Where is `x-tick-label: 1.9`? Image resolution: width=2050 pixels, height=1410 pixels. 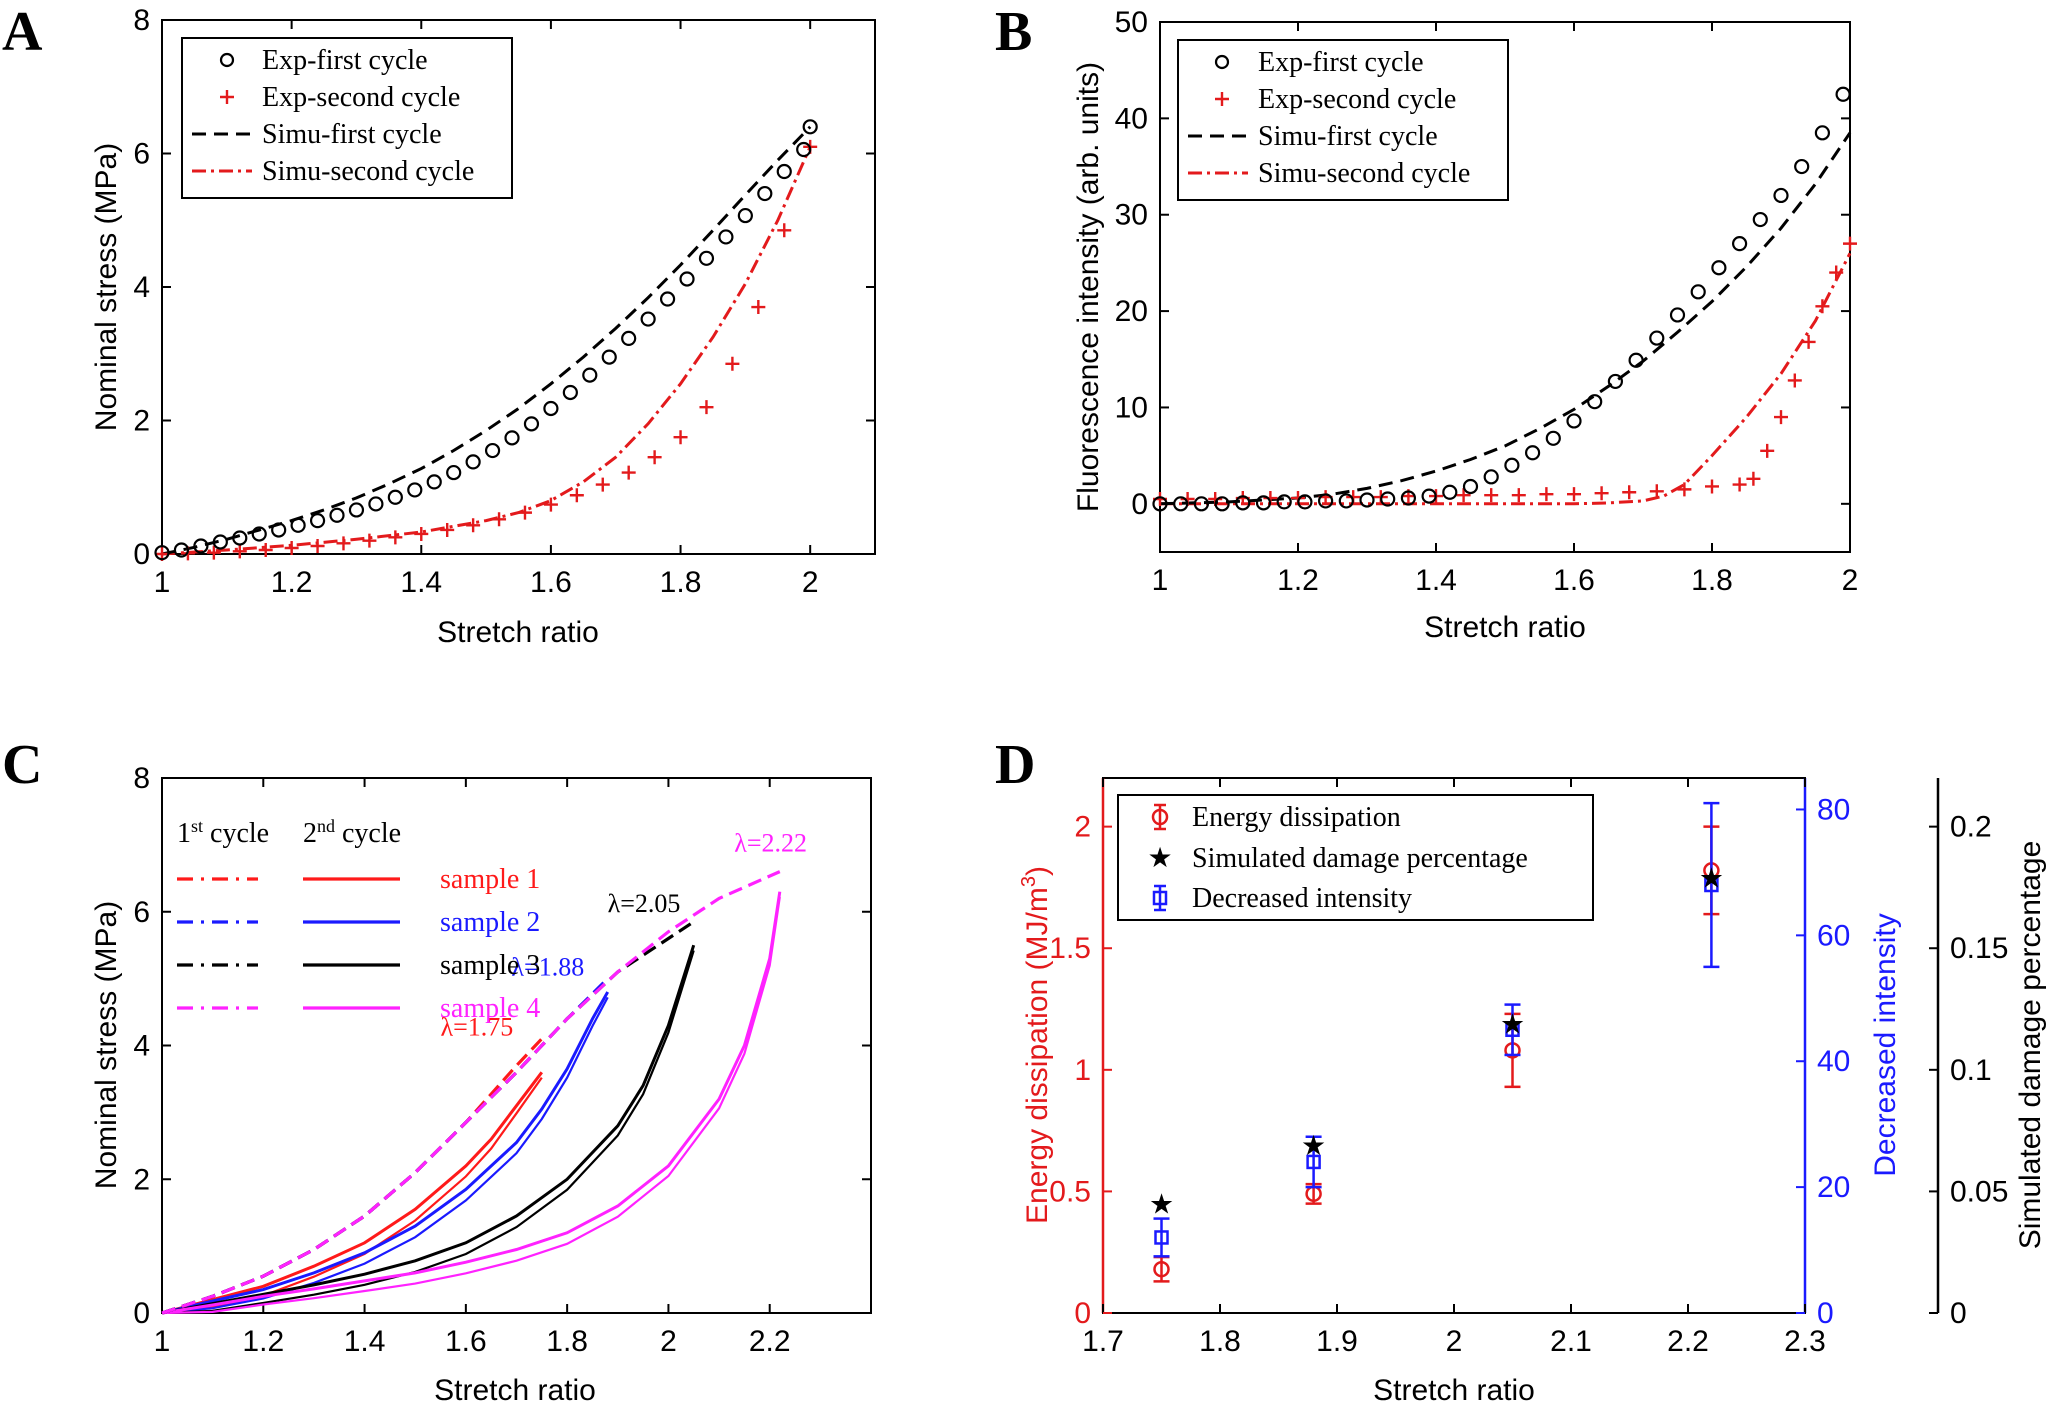 x-tick-label: 1.9 is located at coordinates (1337, 1341).